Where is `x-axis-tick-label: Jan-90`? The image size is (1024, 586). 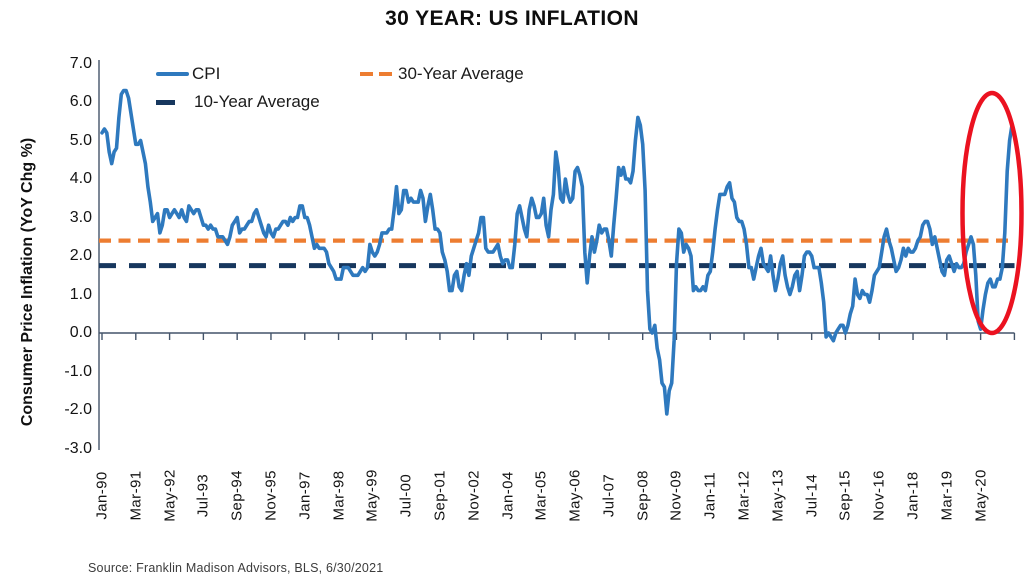 x-axis-tick-label: Jan-90 is located at coordinates (102, 495).